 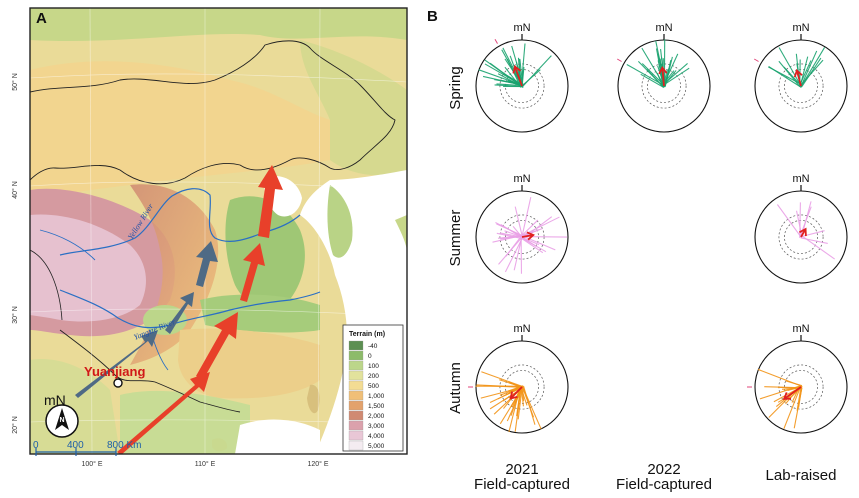 What do you see at coordinates (455, 238) in the screenshot?
I see `row-label-summer: Summer` at bounding box center [455, 238].